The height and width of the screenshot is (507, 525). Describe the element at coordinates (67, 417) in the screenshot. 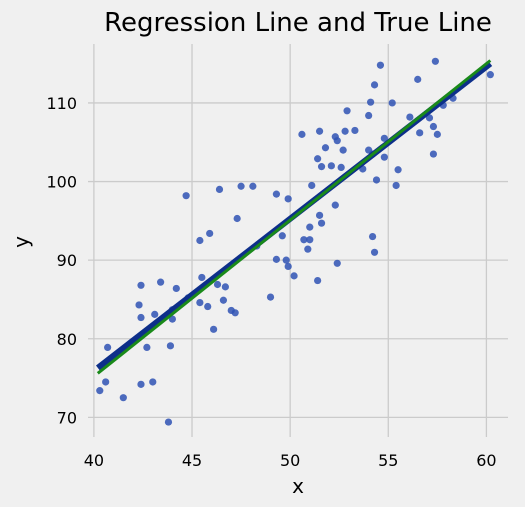

I see `y-tick-label: 70` at that location.